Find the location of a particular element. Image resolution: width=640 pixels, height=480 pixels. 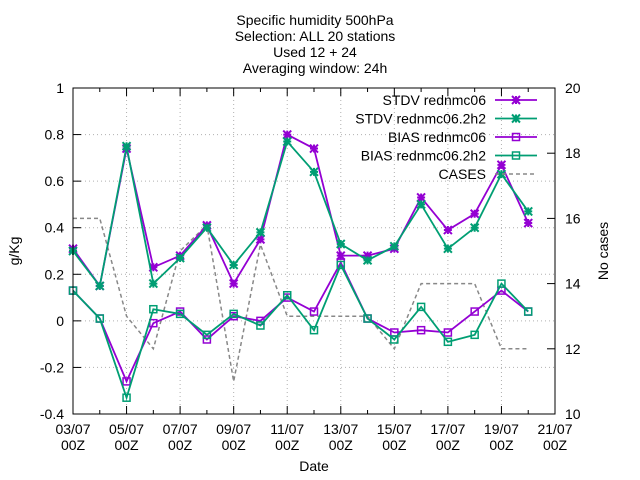

x-tick-label-date: 03/07 is located at coordinates (72, 429).